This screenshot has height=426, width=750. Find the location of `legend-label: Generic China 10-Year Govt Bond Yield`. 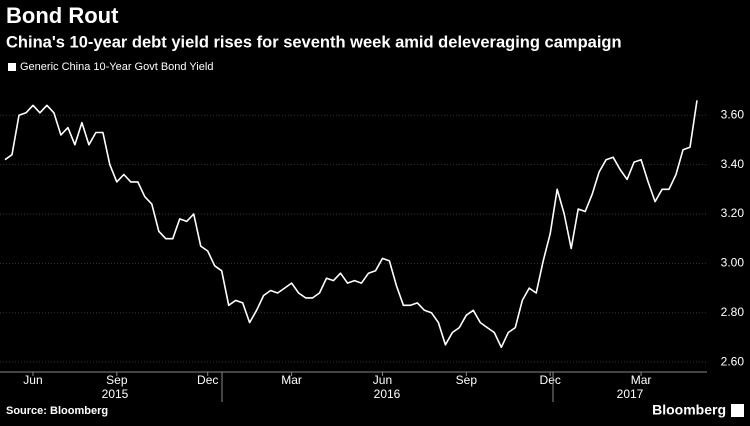

legend-label: Generic China 10-Year Govt Bond Yield is located at coordinates (116, 67).